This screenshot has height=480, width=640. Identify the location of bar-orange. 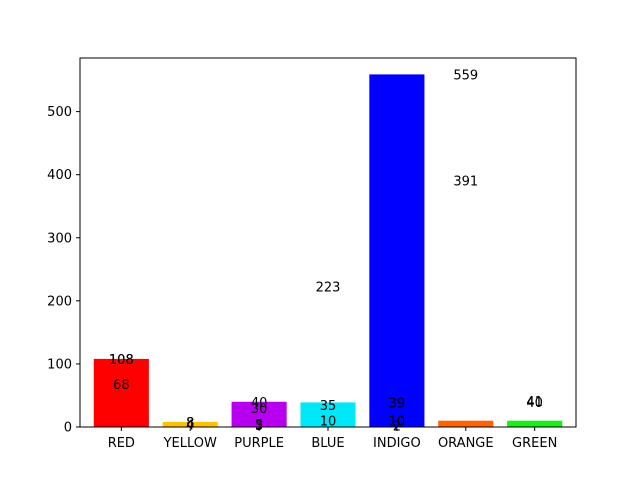
(466, 423).